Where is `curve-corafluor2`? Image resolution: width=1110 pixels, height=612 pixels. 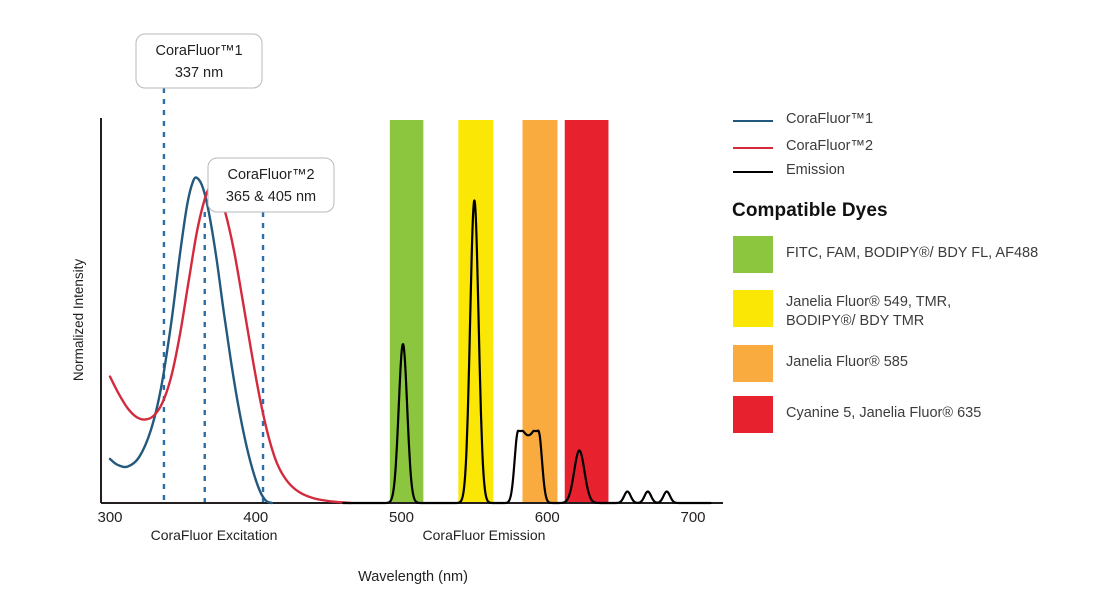
curve-corafluor2 is located at coordinates (230, 344).